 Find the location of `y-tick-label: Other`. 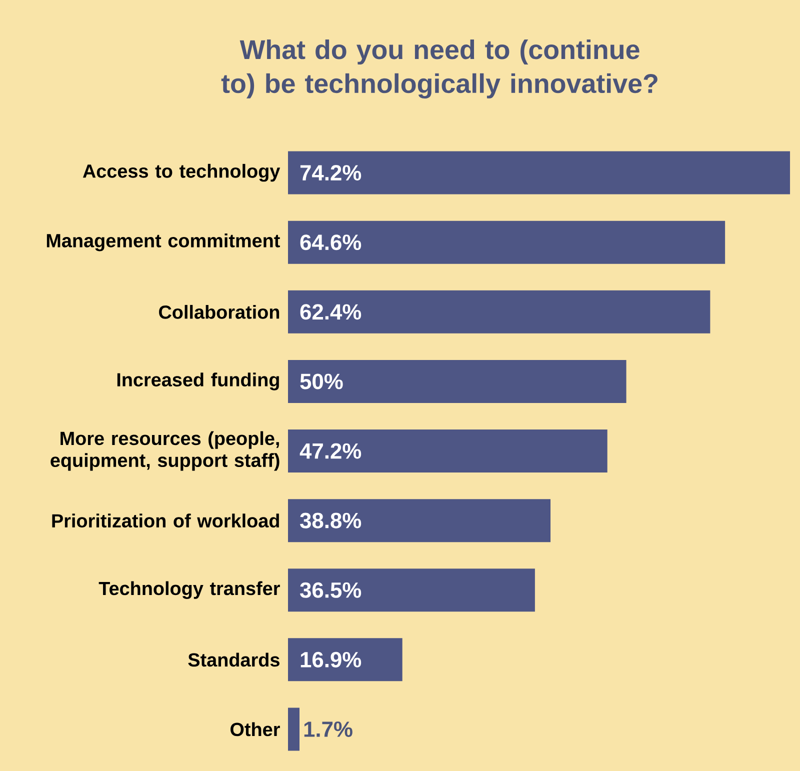

y-tick-label: Other is located at coordinates (255, 729).